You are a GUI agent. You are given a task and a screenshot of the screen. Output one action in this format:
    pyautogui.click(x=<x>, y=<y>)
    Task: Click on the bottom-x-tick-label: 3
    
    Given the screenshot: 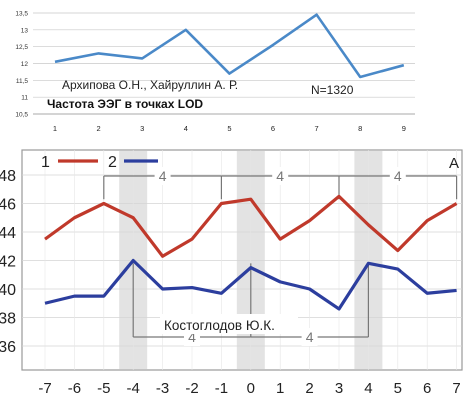 What is the action you would take?
    pyautogui.click(x=339, y=388)
    